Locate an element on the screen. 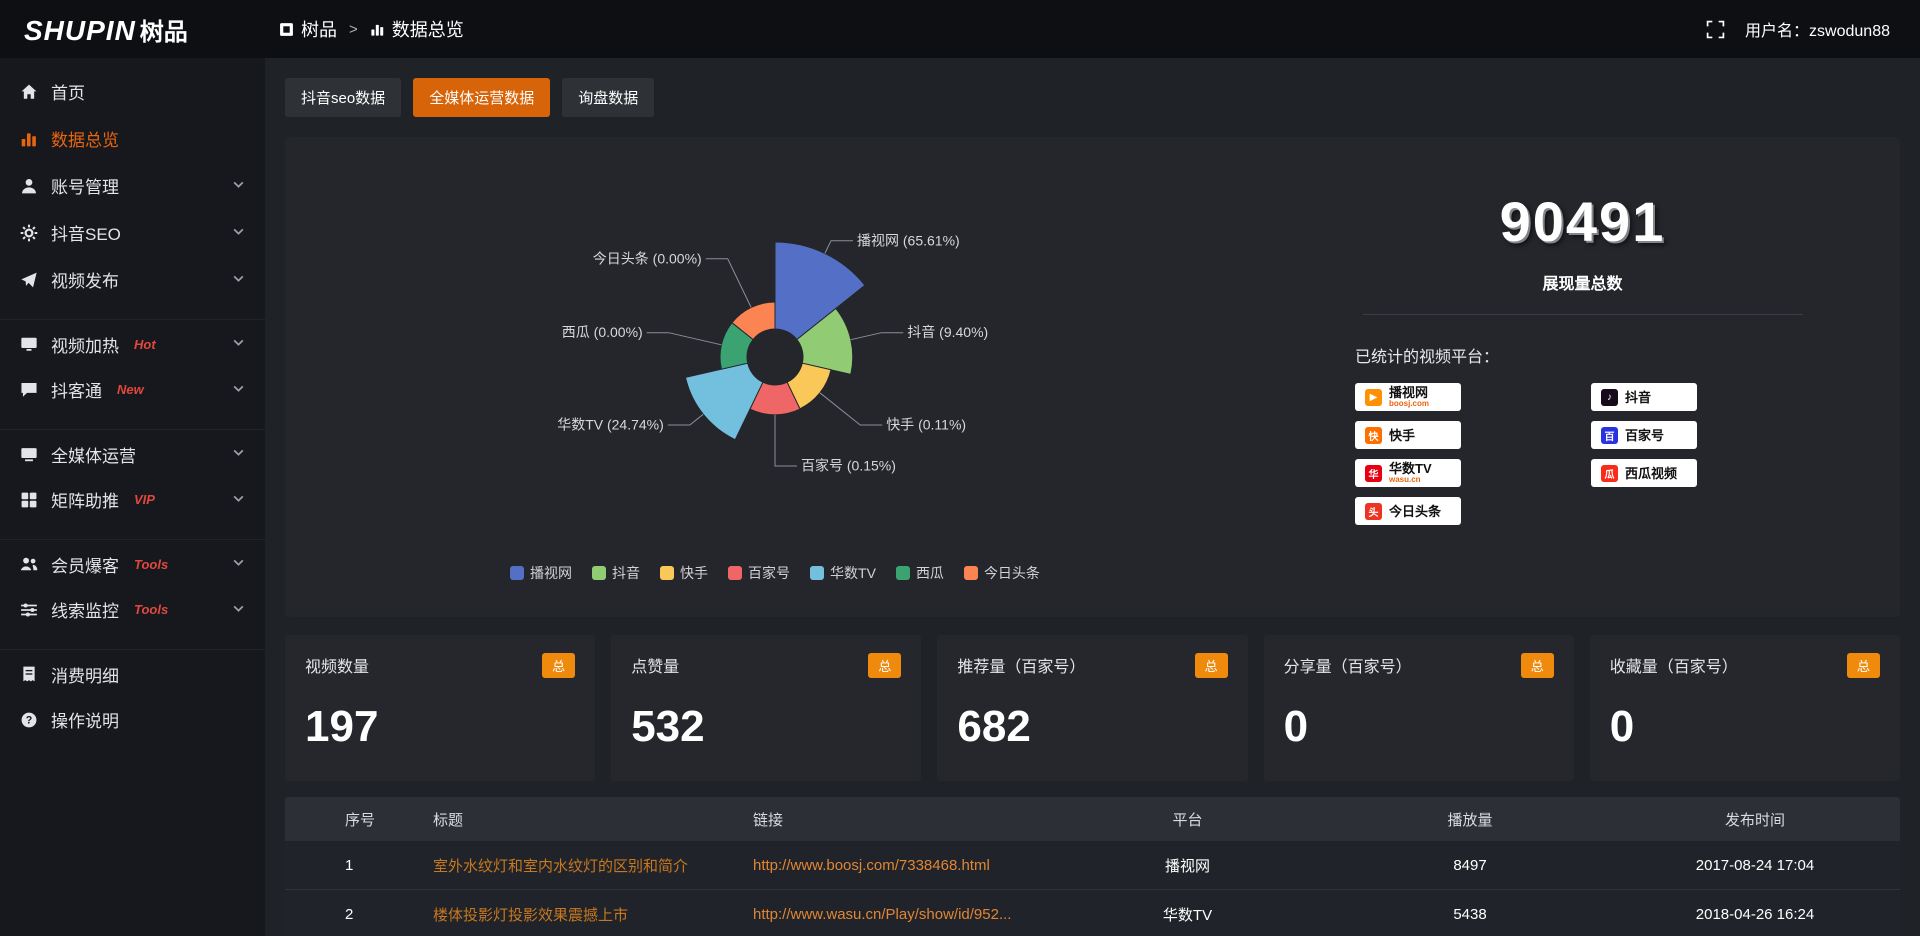 This screenshot has height=936, width=1920. col-header-title: 标题 is located at coordinates (448, 820).